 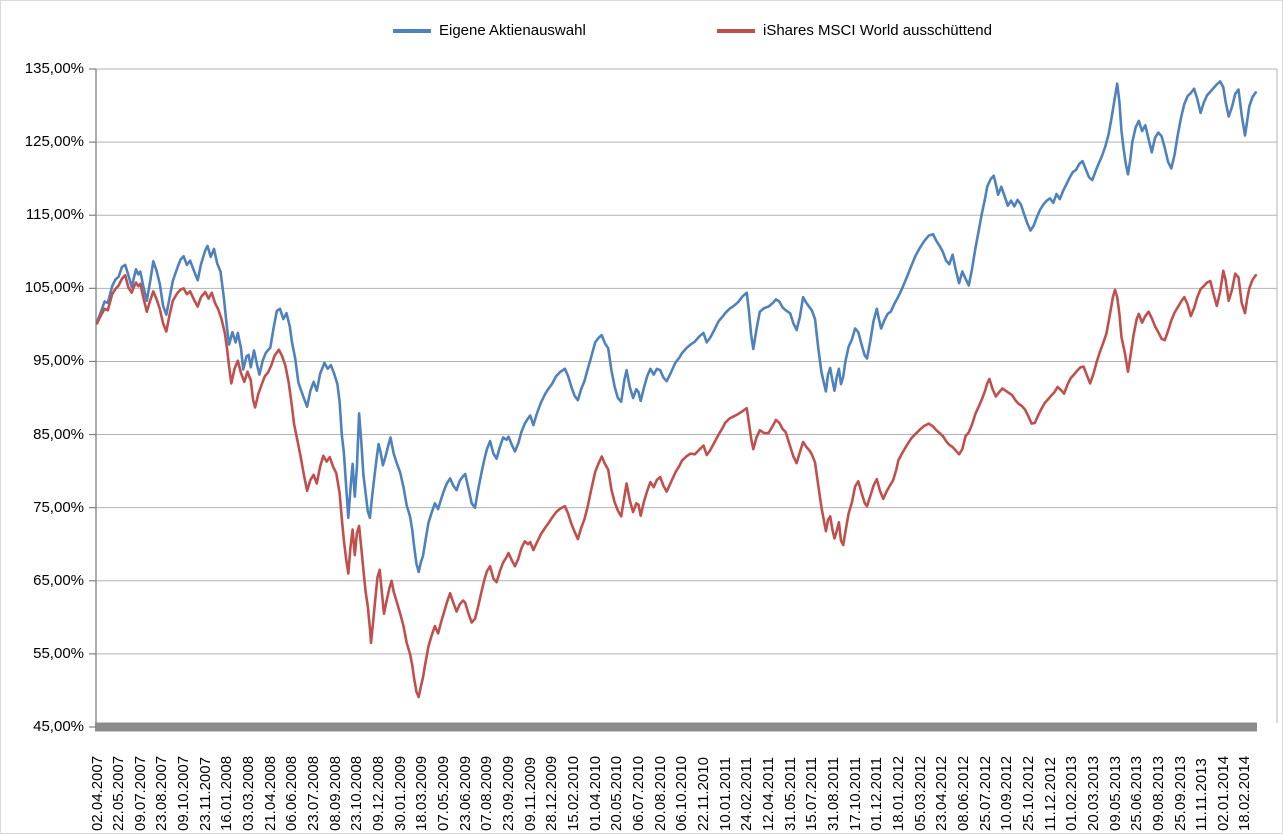 I want to click on x-axis-label: 15.07.2011, so click(x=811, y=794).